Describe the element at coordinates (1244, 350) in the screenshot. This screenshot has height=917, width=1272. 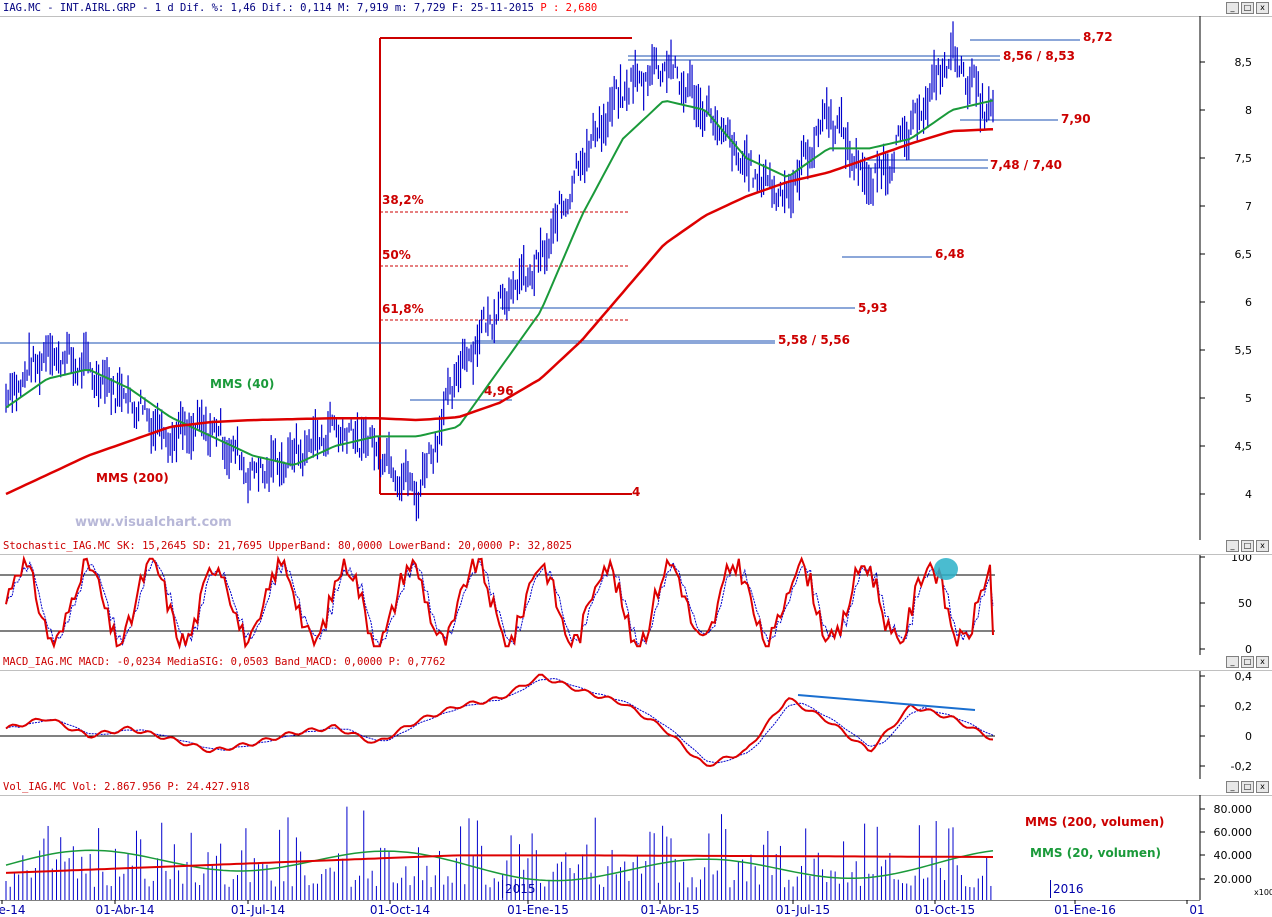
I see `axis-tick-label: 5,5` at that location.